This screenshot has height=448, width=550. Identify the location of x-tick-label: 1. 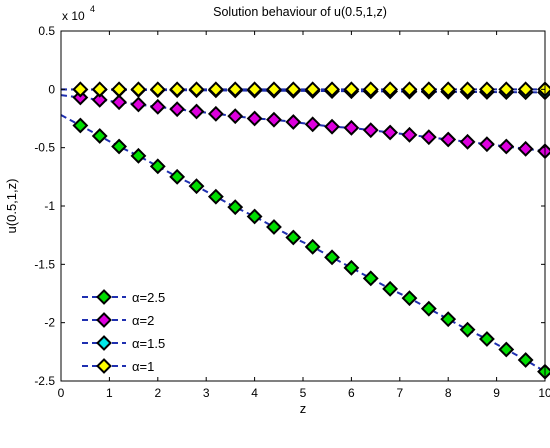
(109, 393).